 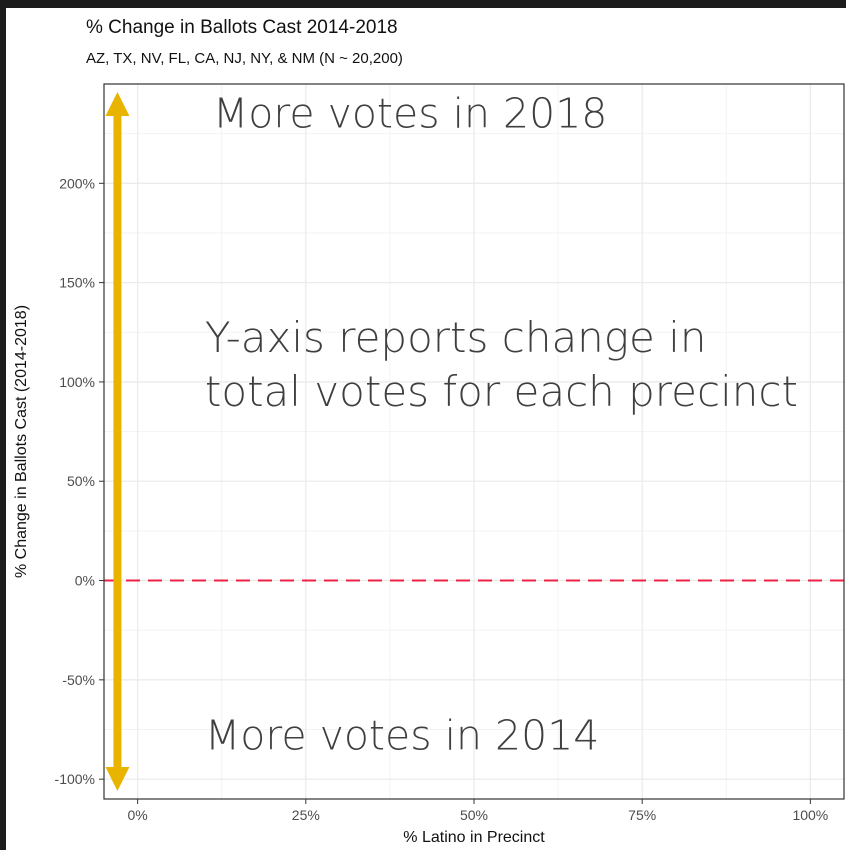 I want to click on x-tick-label: 75%, so click(x=642, y=815).